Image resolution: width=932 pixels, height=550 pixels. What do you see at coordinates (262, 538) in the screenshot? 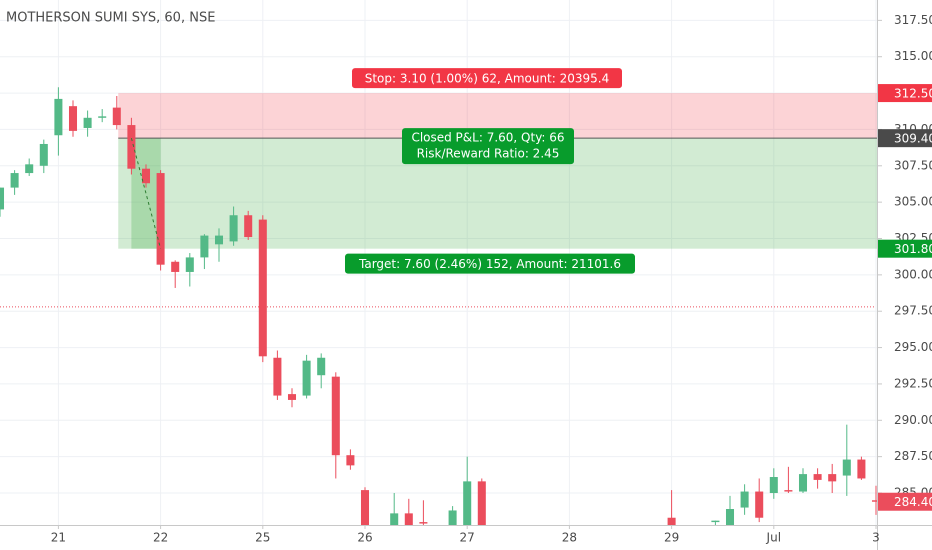
I see `x-tick-label: 25` at bounding box center [262, 538].